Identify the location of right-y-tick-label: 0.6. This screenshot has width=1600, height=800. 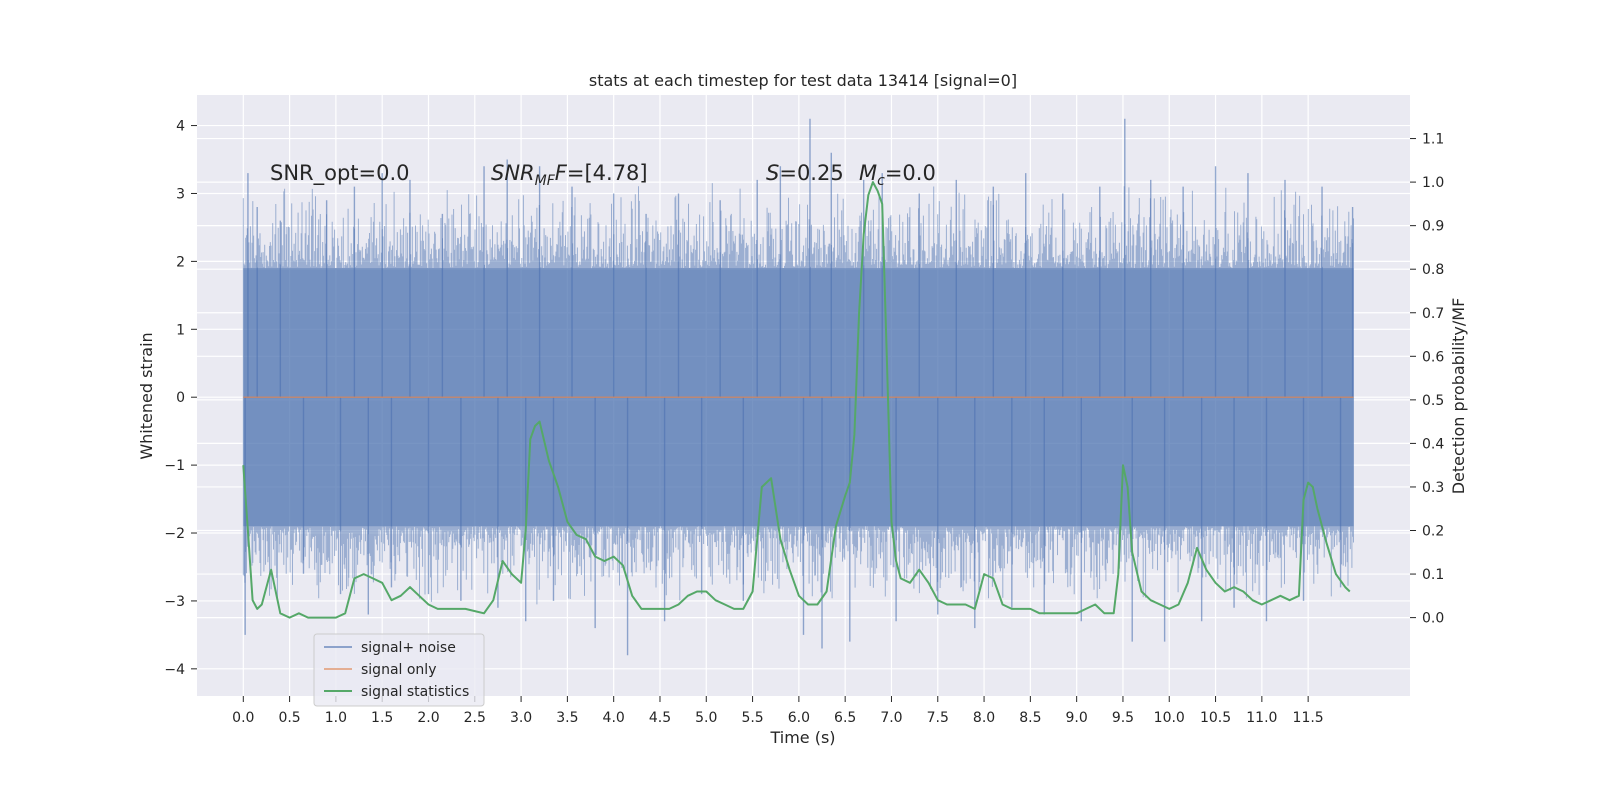
(1433, 357).